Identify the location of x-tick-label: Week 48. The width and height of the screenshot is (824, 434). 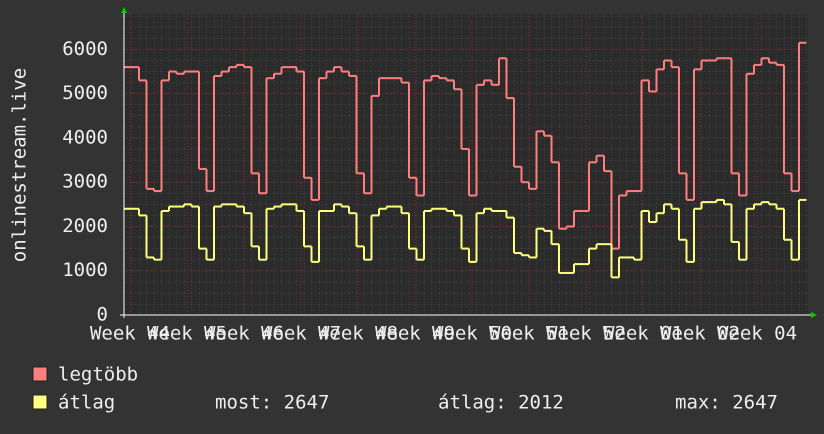
(358, 334).